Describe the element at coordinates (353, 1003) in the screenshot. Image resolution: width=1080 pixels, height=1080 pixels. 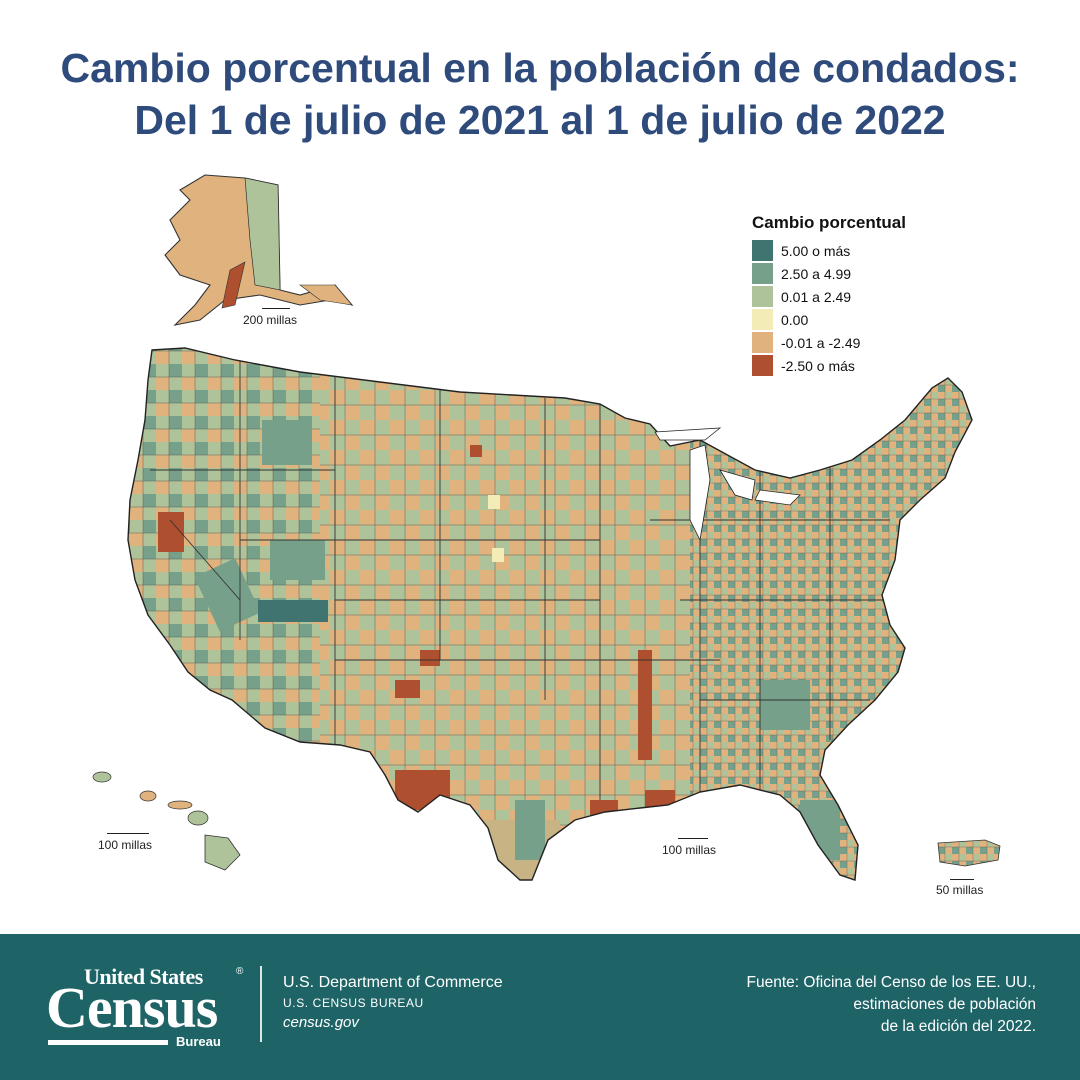
I see `bureau-name: U.S. CENSUS BUREAU` at that location.